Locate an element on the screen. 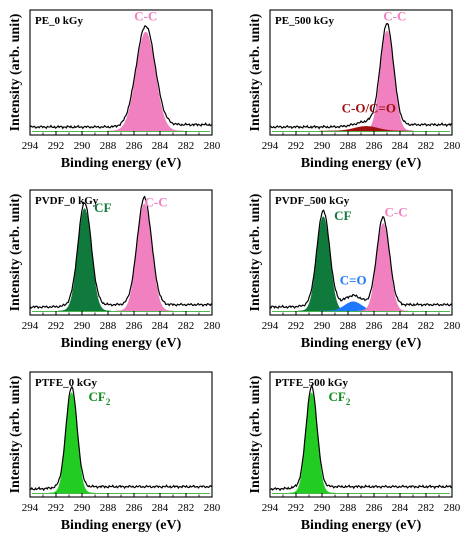 The width and height of the screenshot is (468, 550). panel-label: PTFE_500 kGy is located at coordinates (312, 383).